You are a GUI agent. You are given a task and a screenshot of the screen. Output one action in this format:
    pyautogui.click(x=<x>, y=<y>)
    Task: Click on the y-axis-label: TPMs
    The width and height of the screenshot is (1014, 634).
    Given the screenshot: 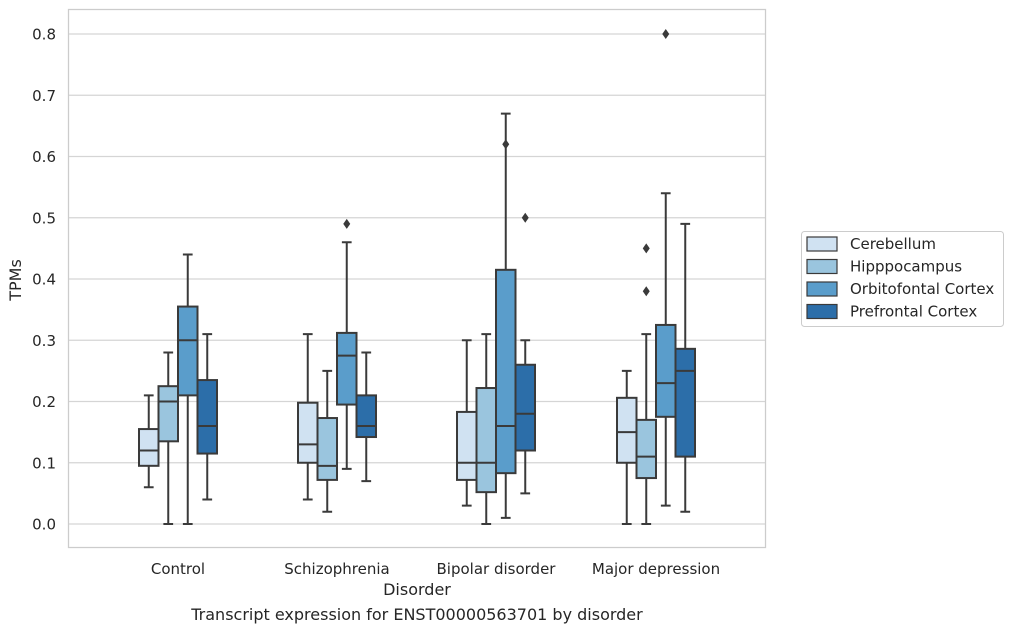 What is the action you would take?
    pyautogui.click(x=15, y=280)
    